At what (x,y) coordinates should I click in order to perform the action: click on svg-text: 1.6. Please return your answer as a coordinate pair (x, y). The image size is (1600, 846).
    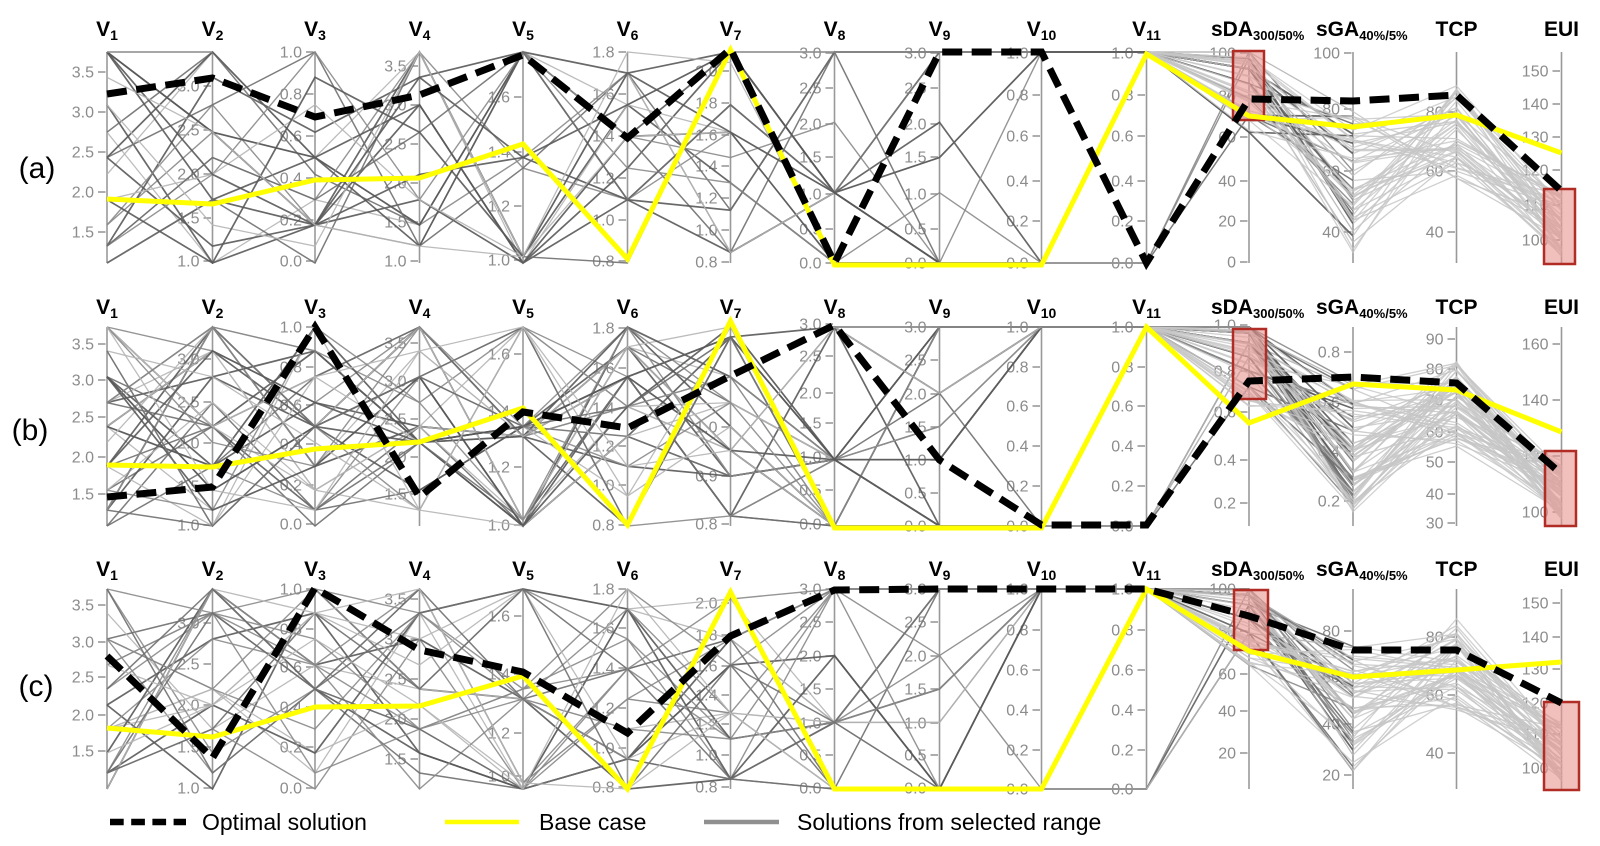
    Looking at the image, I should click on (499, 617).